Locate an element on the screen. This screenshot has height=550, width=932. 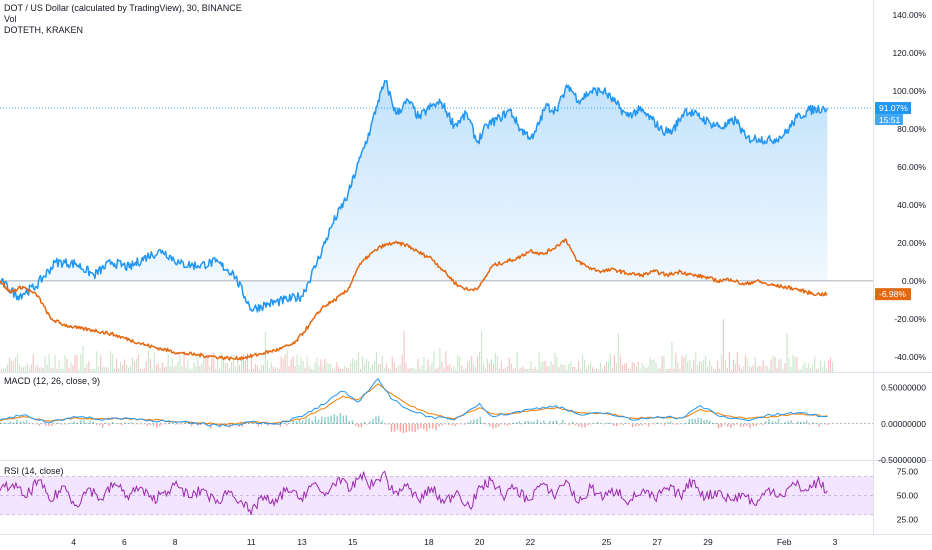
macd-pane is located at coordinates (436, 406).